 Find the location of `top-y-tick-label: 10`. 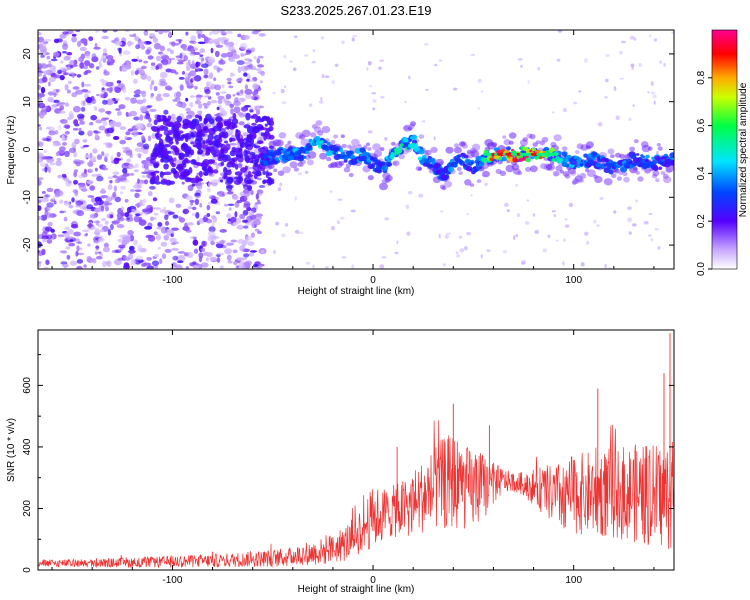

top-y-tick-label: 10 is located at coordinates (27, 102).